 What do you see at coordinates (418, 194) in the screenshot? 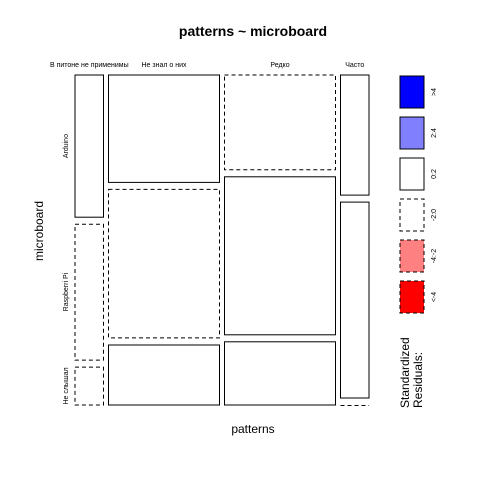
I see `residual-legend: >4 2:4 0:2 -2:0 -4:-2 <-4` at bounding box center [418, 194].